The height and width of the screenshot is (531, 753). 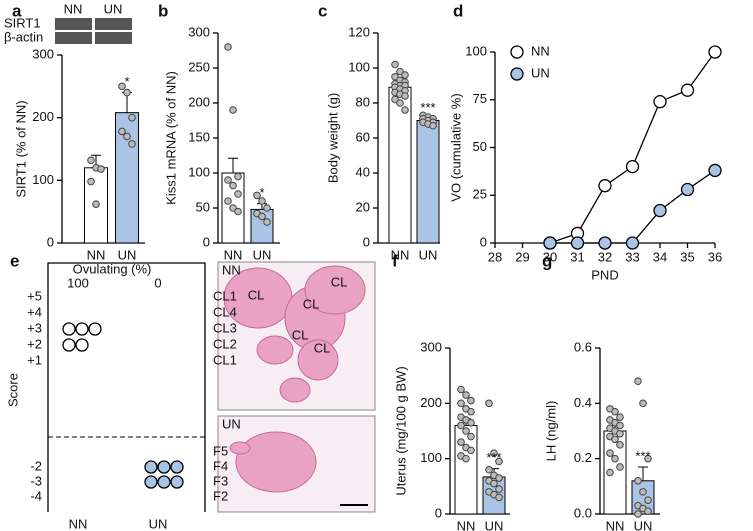 What do you see at coordinates (395, 260) in the screenshot?
I see `panel-label: f` at bounding box center [395, 260].